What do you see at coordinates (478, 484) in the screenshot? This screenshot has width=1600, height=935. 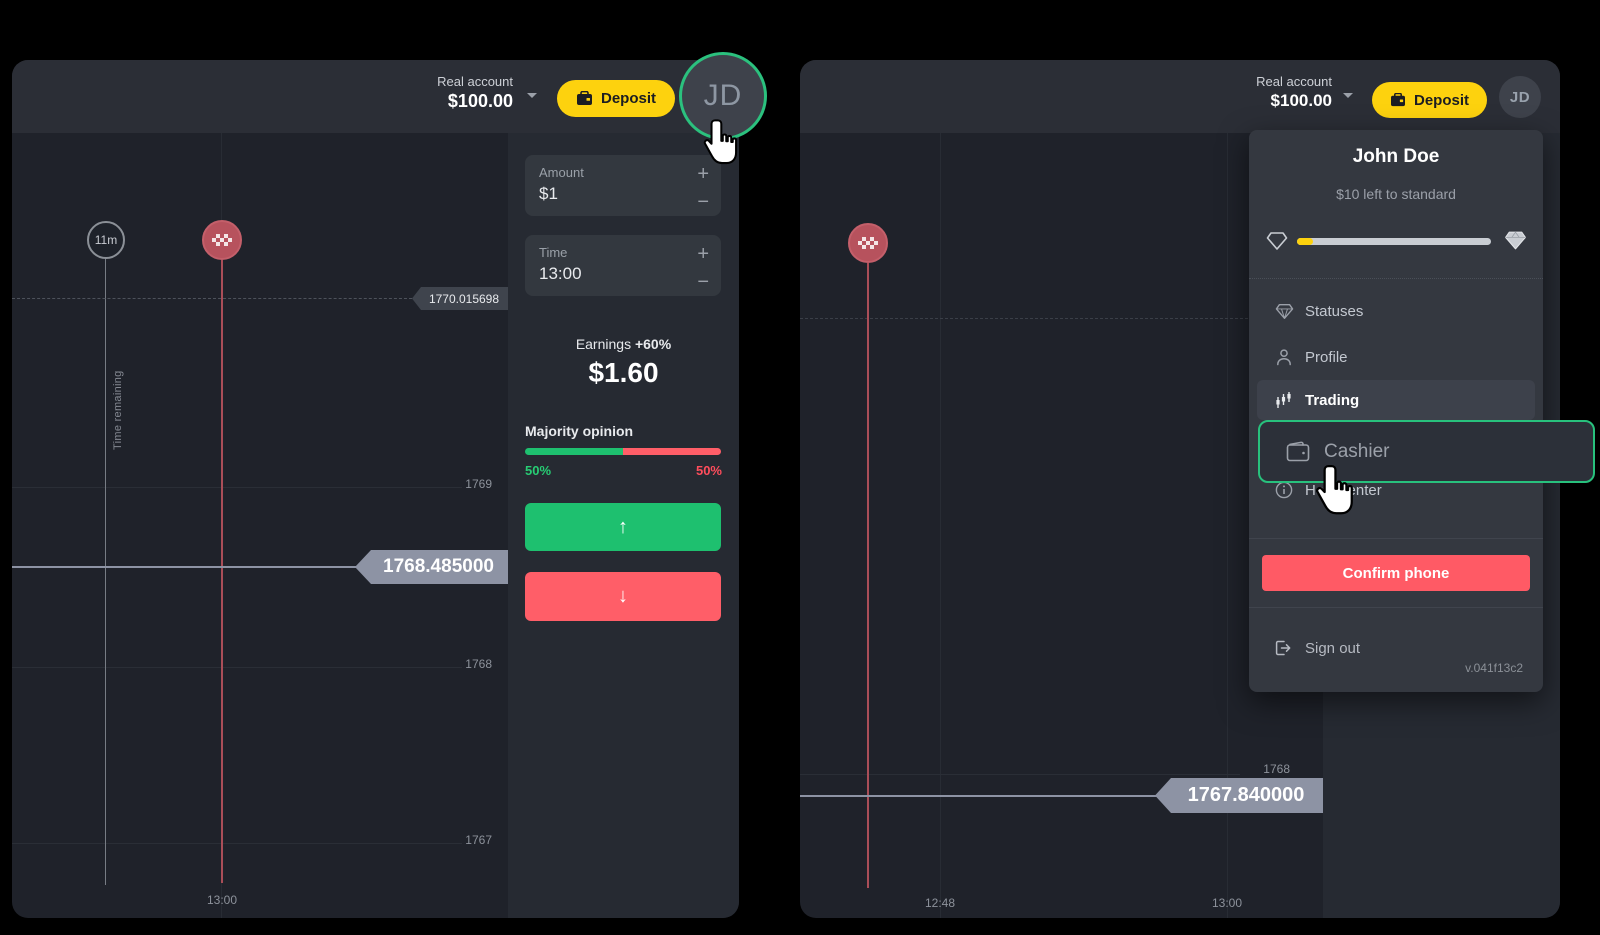 I see `y-axis-label: 1769` at bounding box center [478, 484].